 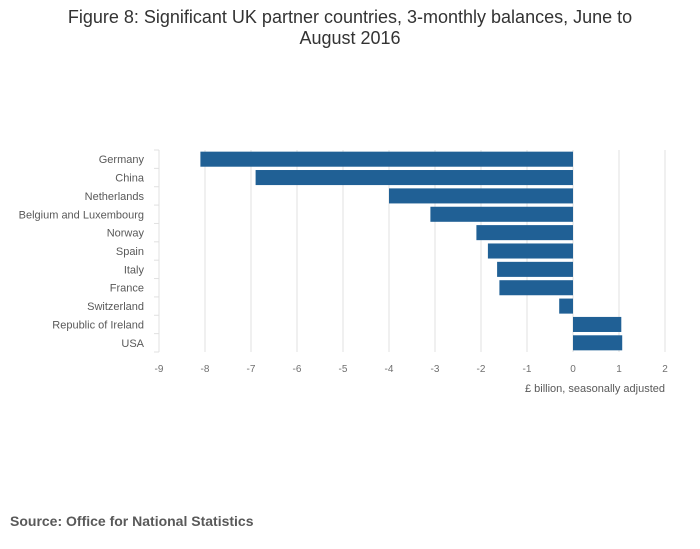 I want to click on bar-spain, so click(x=530, y=251).